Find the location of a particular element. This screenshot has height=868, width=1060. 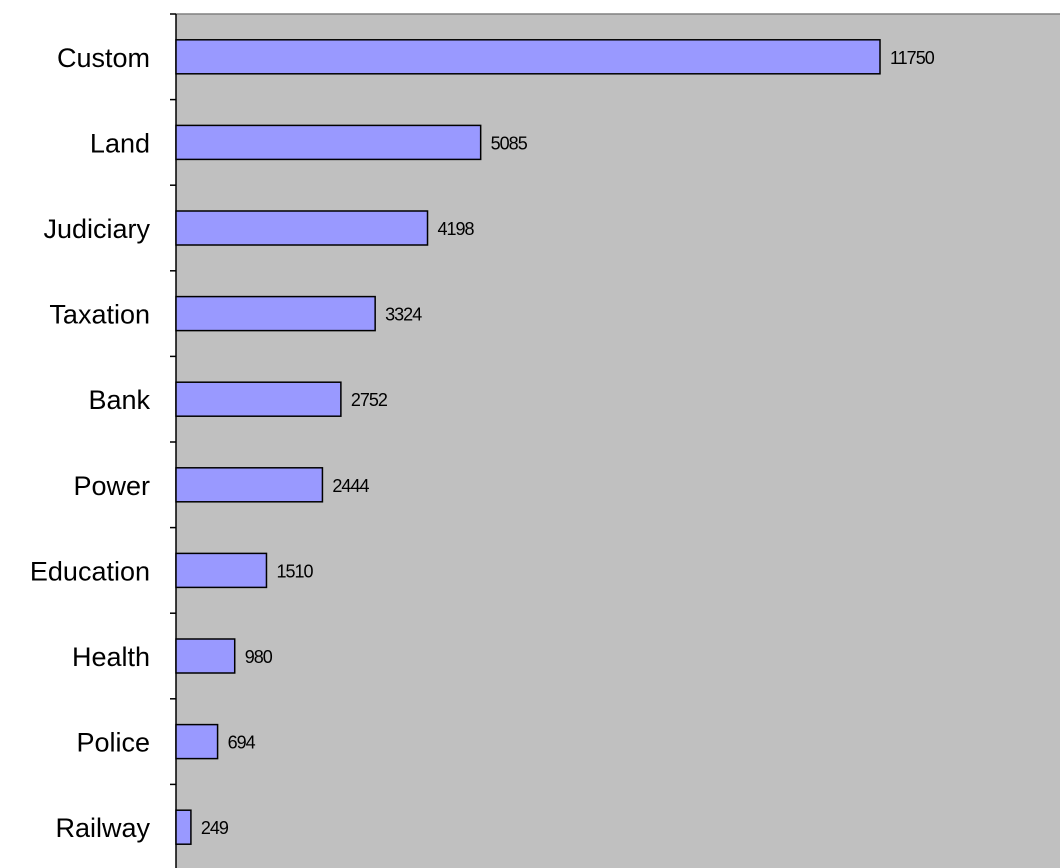

bar-taxation is located at coordinates (275, 313).